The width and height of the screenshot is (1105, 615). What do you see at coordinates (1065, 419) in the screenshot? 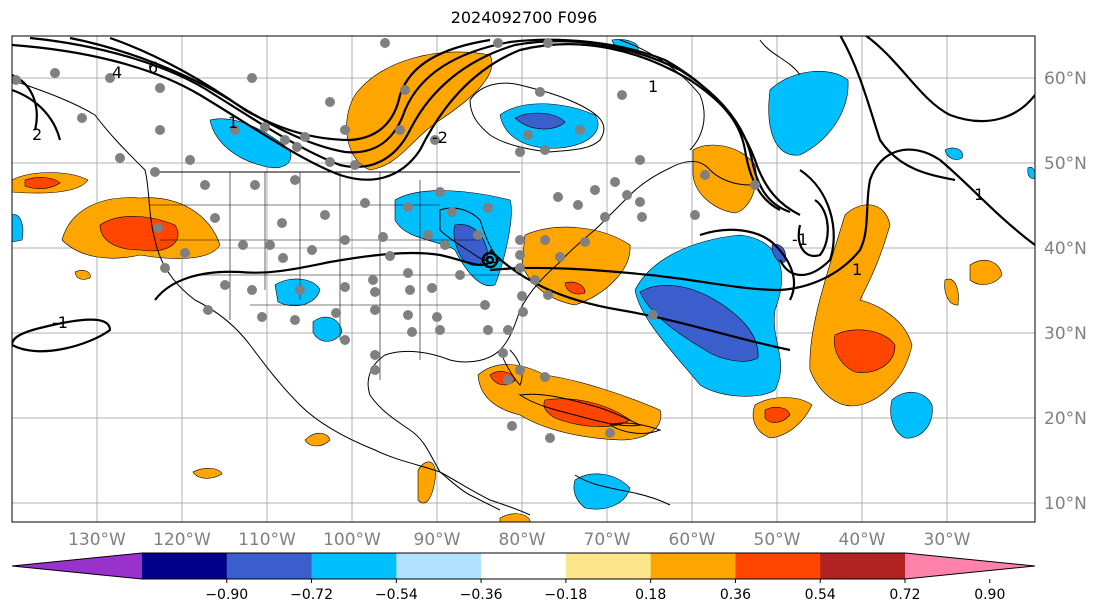
I see `lat-label: 20°N` at bounding box center [1065, 419].